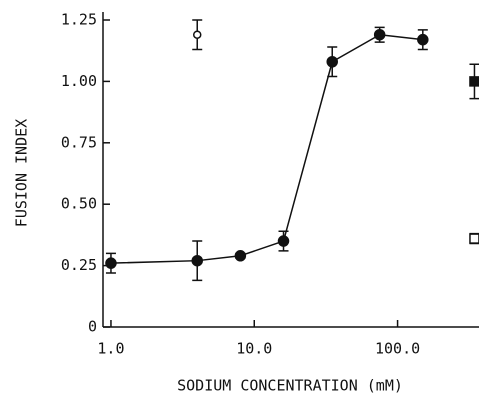  Describe the element at coordinates (254, 349) in the screenshot. I see `x-tick-label: 10.0` at that location.